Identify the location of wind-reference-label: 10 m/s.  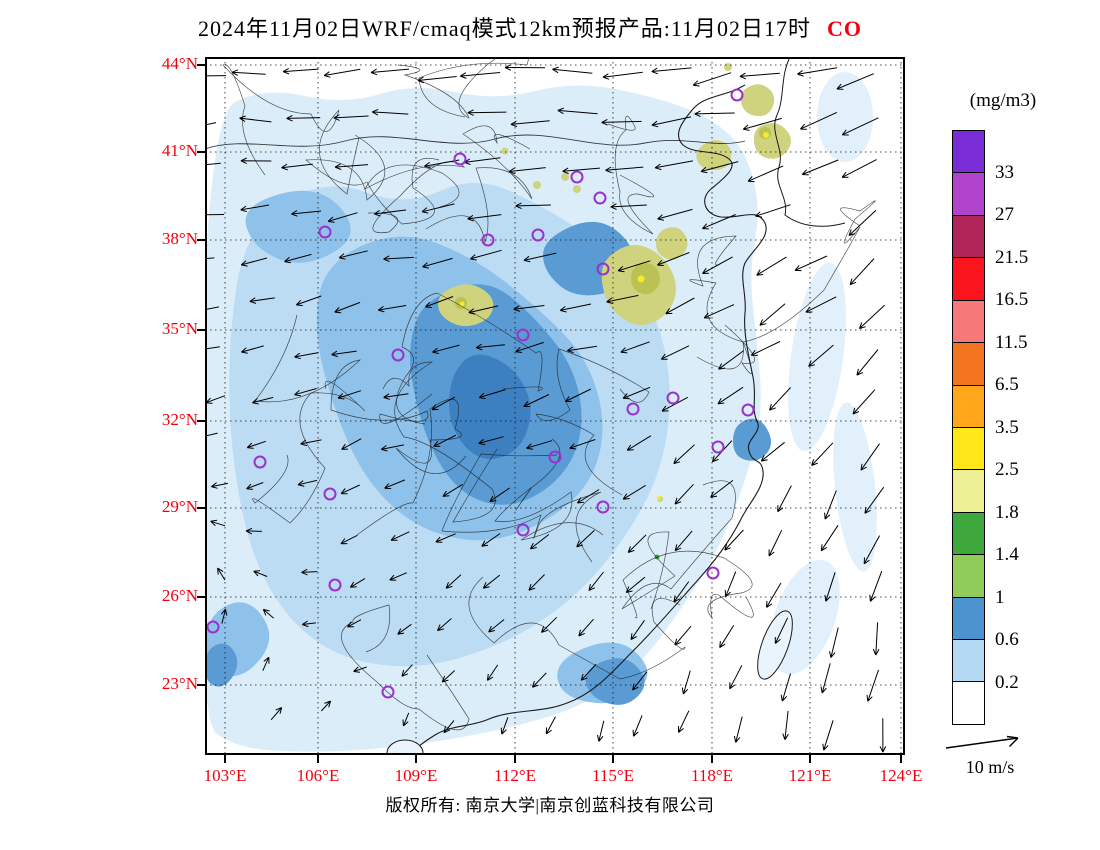
(990, 767).